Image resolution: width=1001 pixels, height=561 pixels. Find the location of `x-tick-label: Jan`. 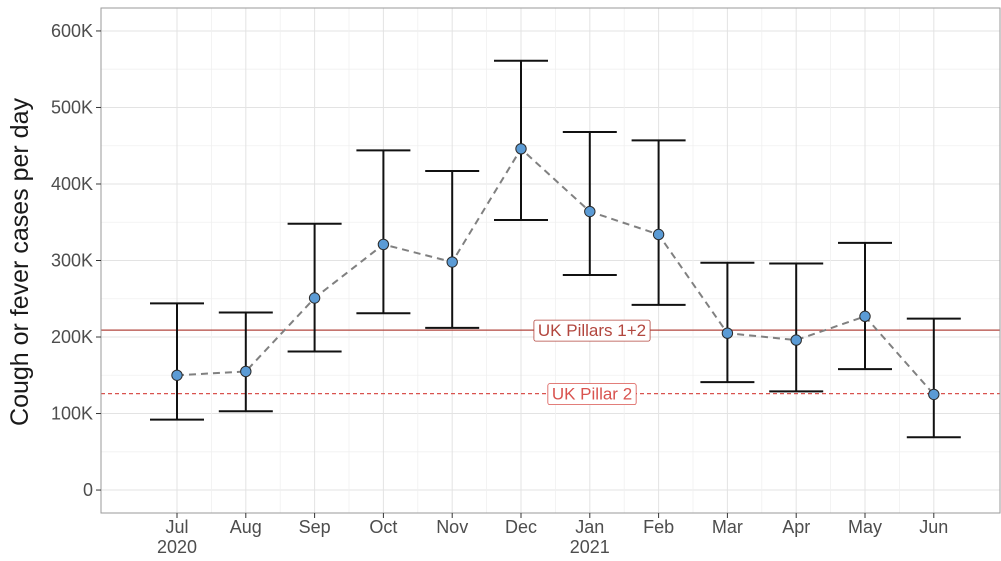

x-tick-label: Jan is located at coordinates (589, 527).